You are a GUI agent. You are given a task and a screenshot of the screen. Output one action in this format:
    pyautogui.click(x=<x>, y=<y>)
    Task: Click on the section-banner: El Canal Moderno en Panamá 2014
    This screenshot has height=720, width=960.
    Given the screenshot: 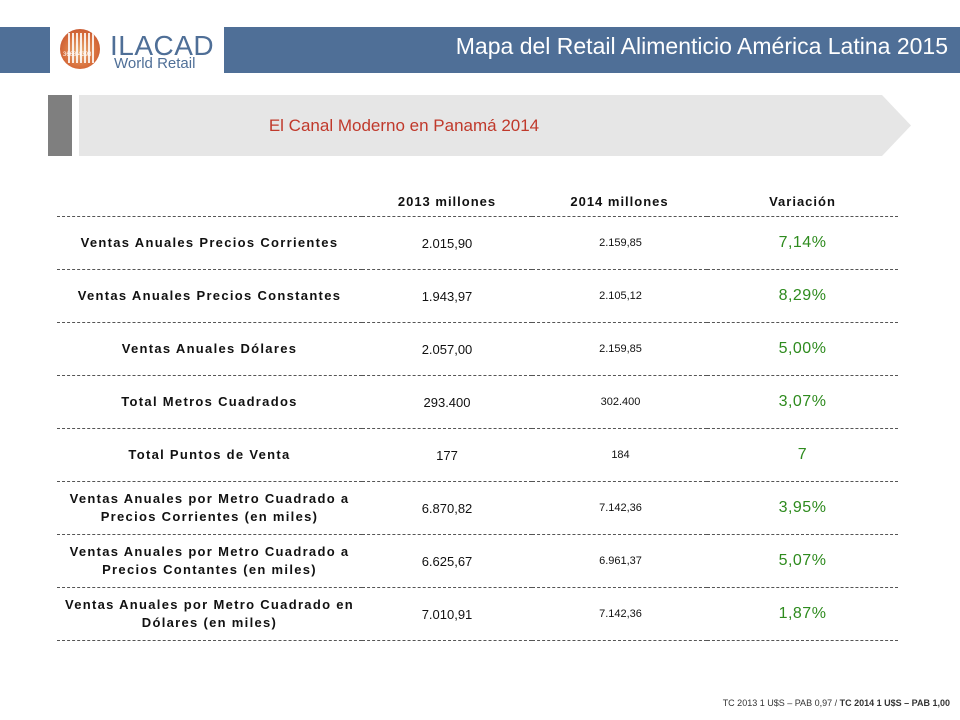 What is the action you would take?
    pyautogui.click(x=495, y=125)
    